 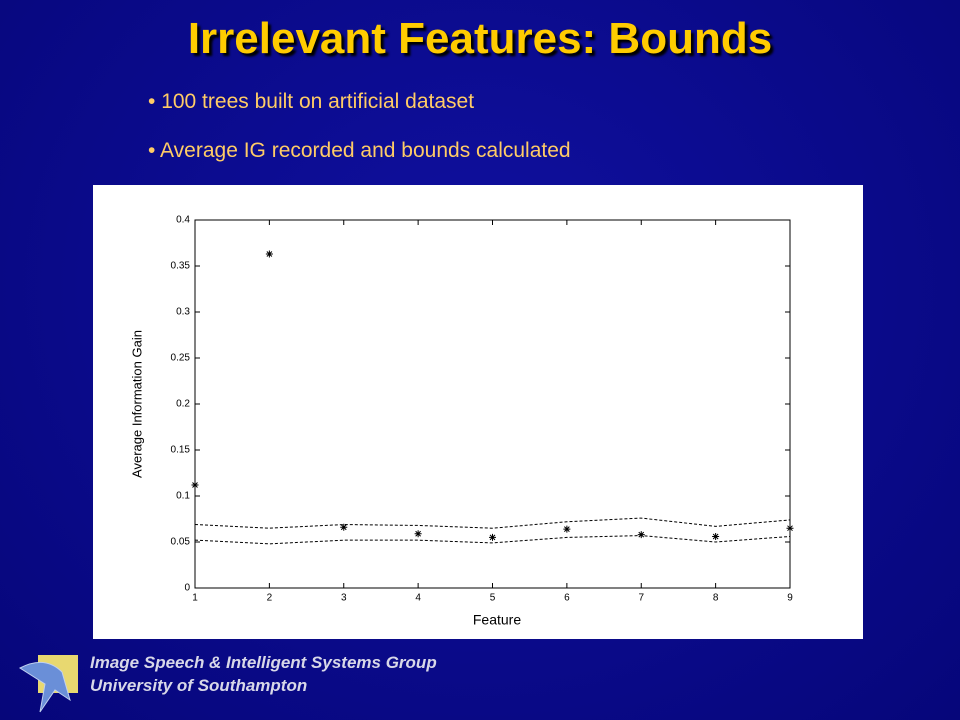 What do you see at coordinates (567, 598) in the screenshot?
I see `x-tick-label: 6` at bounding box center [567, 598].